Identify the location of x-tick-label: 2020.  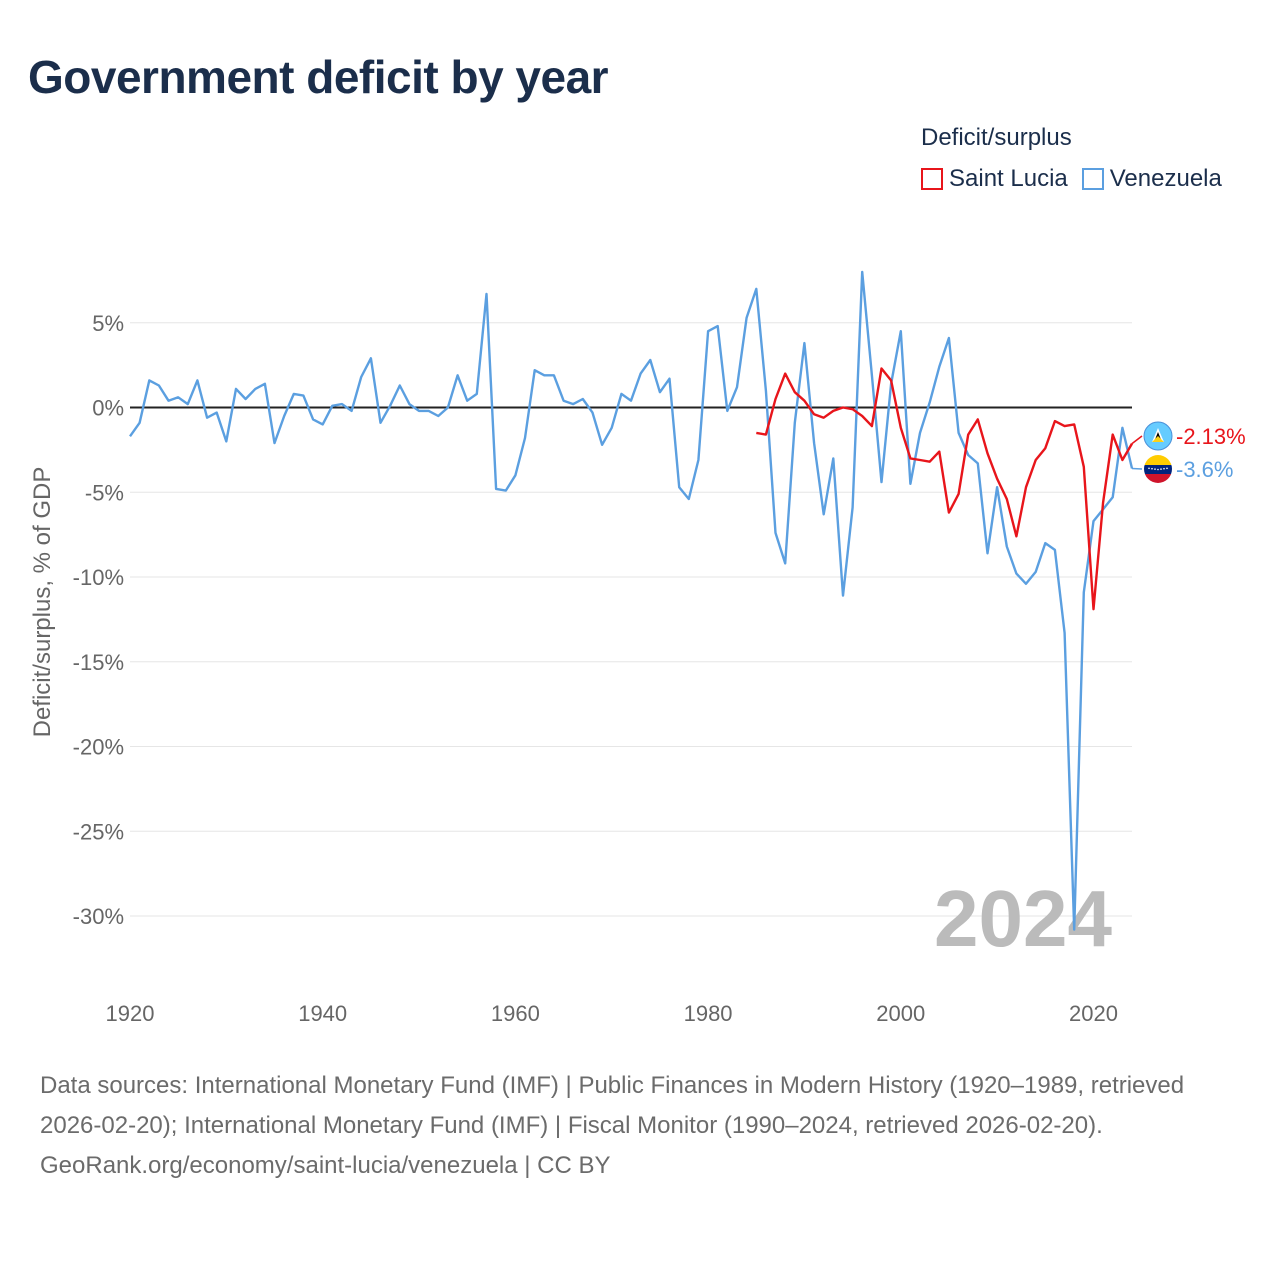
(1093, 1013).